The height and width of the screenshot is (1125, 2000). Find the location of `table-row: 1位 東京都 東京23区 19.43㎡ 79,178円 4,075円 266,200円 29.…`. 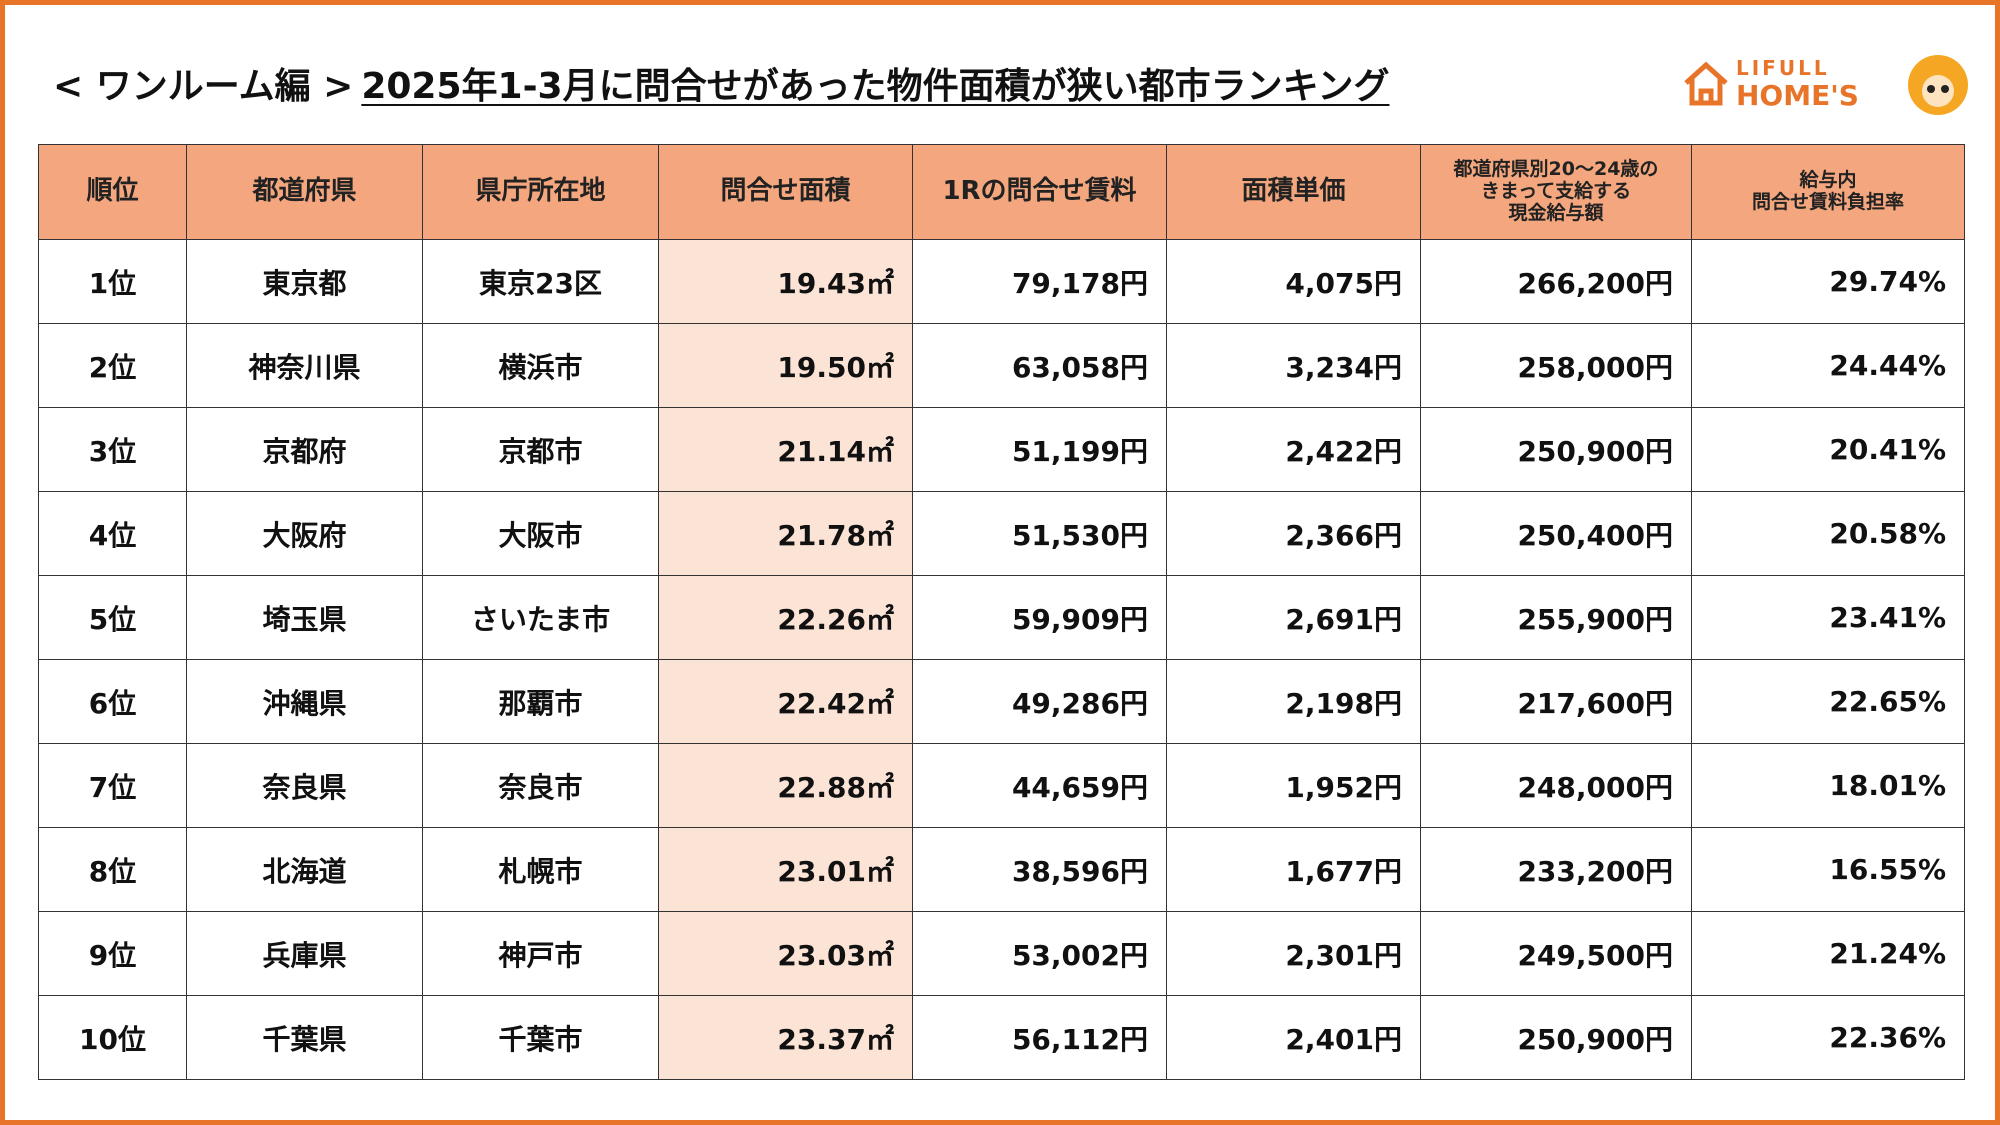

table-row: 1位 東京都 東京23区 19.43㎡ 79,178円 4,075円 266,200円 29.… is located at coordinates (1001, 281).